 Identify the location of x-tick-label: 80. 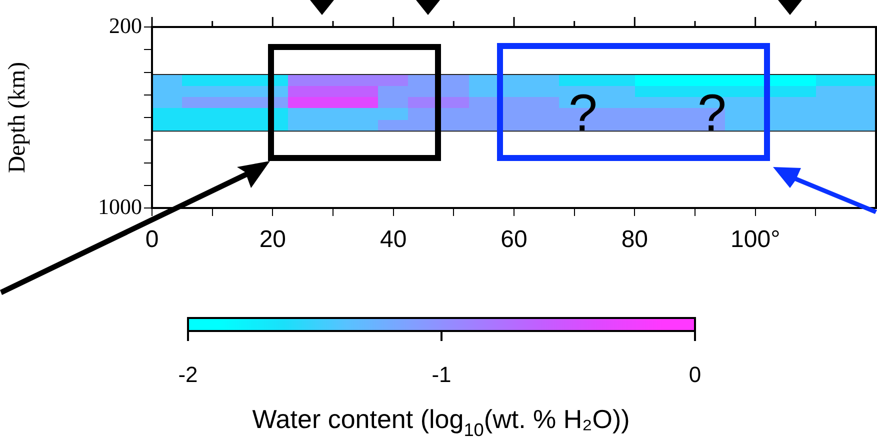
(634, 240).